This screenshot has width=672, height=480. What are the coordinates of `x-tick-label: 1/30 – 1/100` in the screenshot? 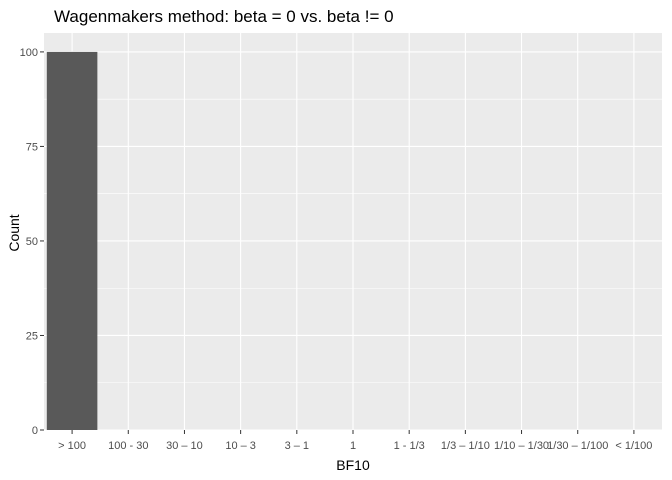 It's located at (577, 446).